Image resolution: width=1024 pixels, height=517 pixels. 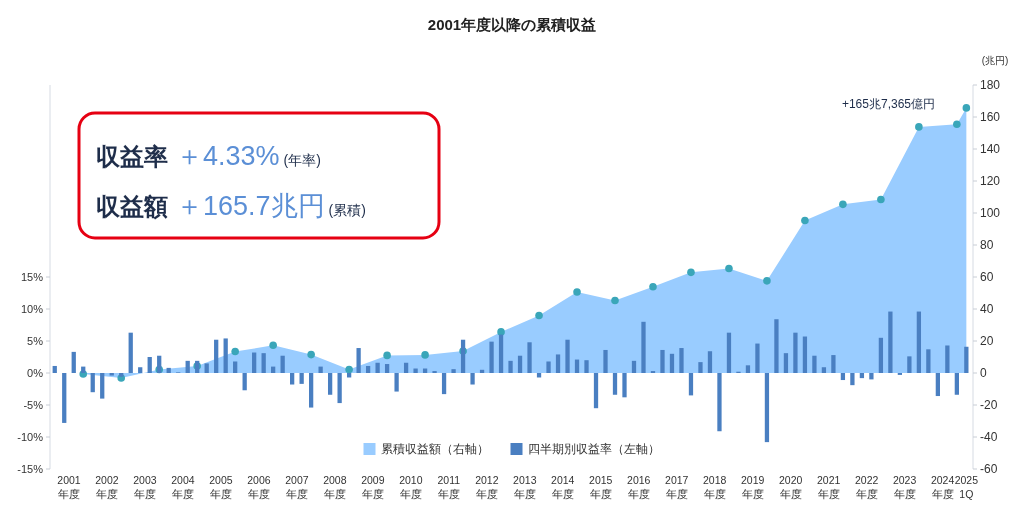 What do you see at coordinates (411, 487) in the screenshot?
I see `x-tick-label: 2010 年度` at bounding box center [411, 487].